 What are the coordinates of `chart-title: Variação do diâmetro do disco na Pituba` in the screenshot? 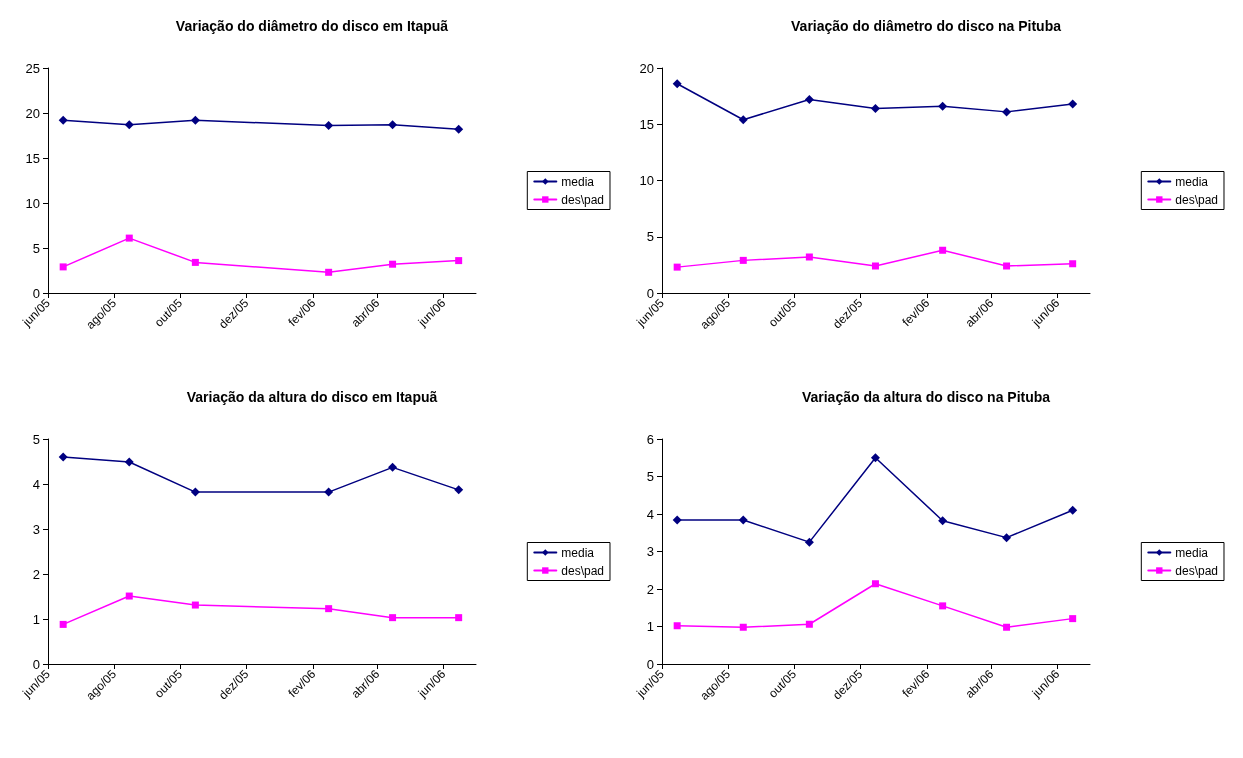 It's located at (926, 26).